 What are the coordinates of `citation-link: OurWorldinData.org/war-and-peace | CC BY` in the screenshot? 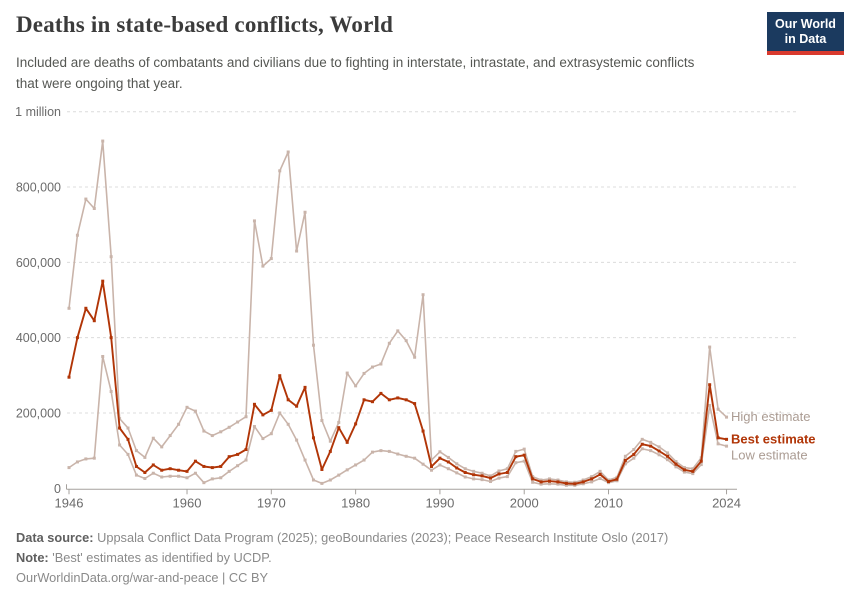 It's located at (142, 577).